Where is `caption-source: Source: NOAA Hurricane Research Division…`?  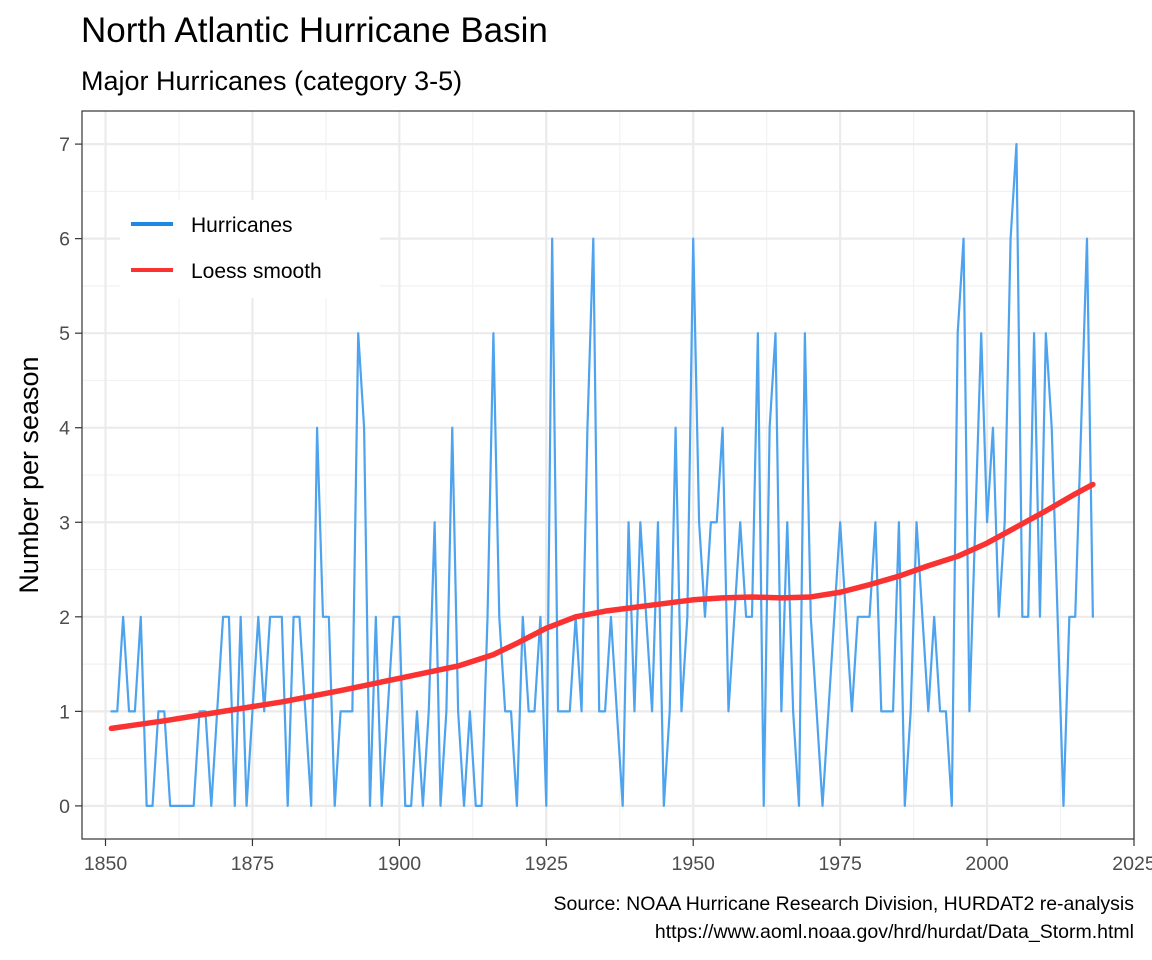 caption-source: Source: NOAA Hurricane Research Division… is located at coordinates (844, 904).